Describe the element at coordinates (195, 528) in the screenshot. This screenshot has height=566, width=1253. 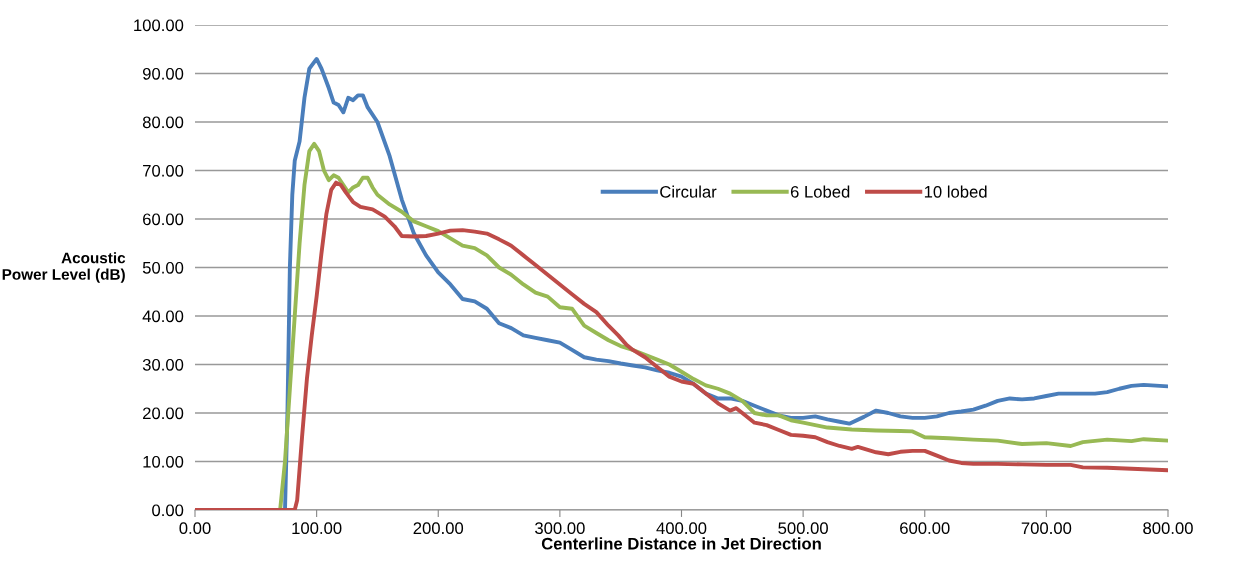
I see `x-tick-label: 0.00` at that location.